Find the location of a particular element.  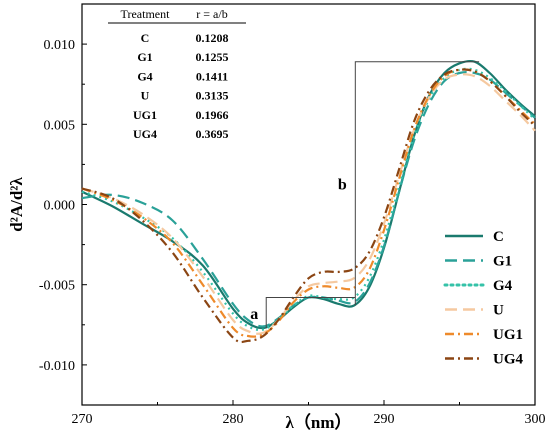

table-cell-ratio: 0.3135 is located at coordinates (212, 96).